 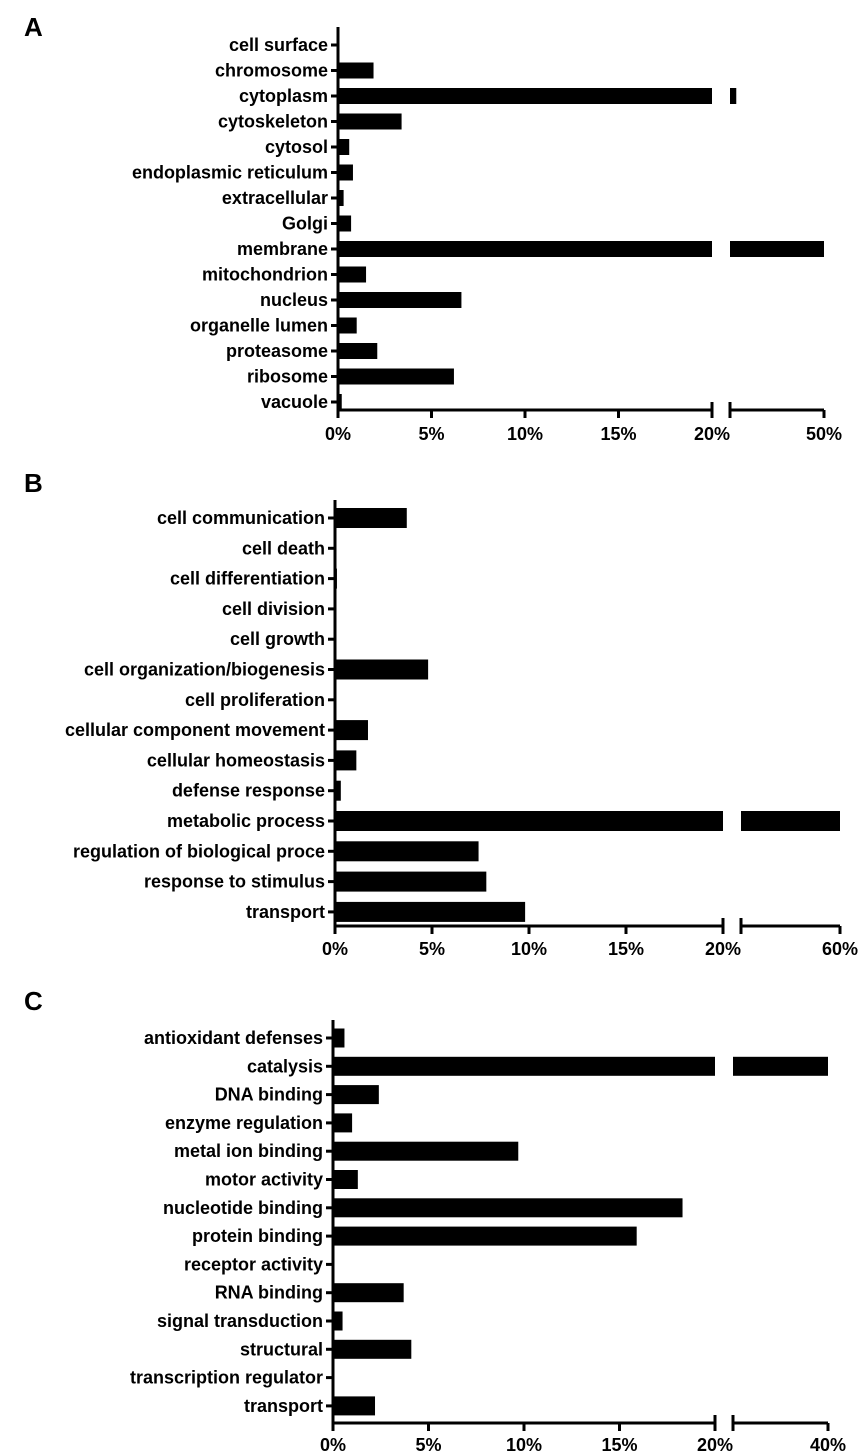 What do you see at coordinates (255, 700) in the screenshot?
I see `panel-b-category-label: cell proliferation` at bounding box center [255, 700].